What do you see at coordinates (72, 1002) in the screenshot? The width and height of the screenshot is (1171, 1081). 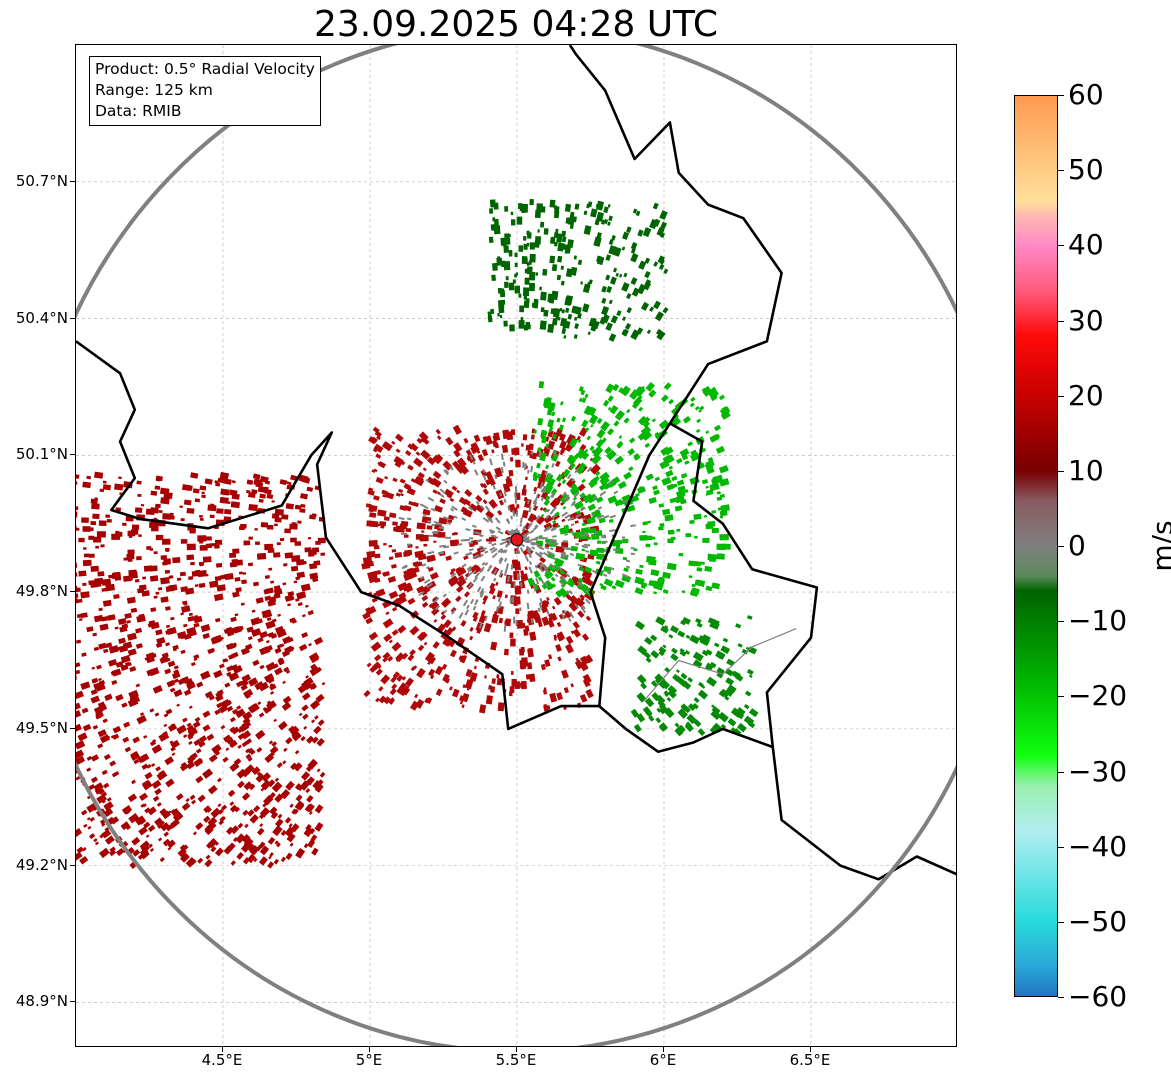 I see `lat-tick-mark` at bounding box center [72, 1002].